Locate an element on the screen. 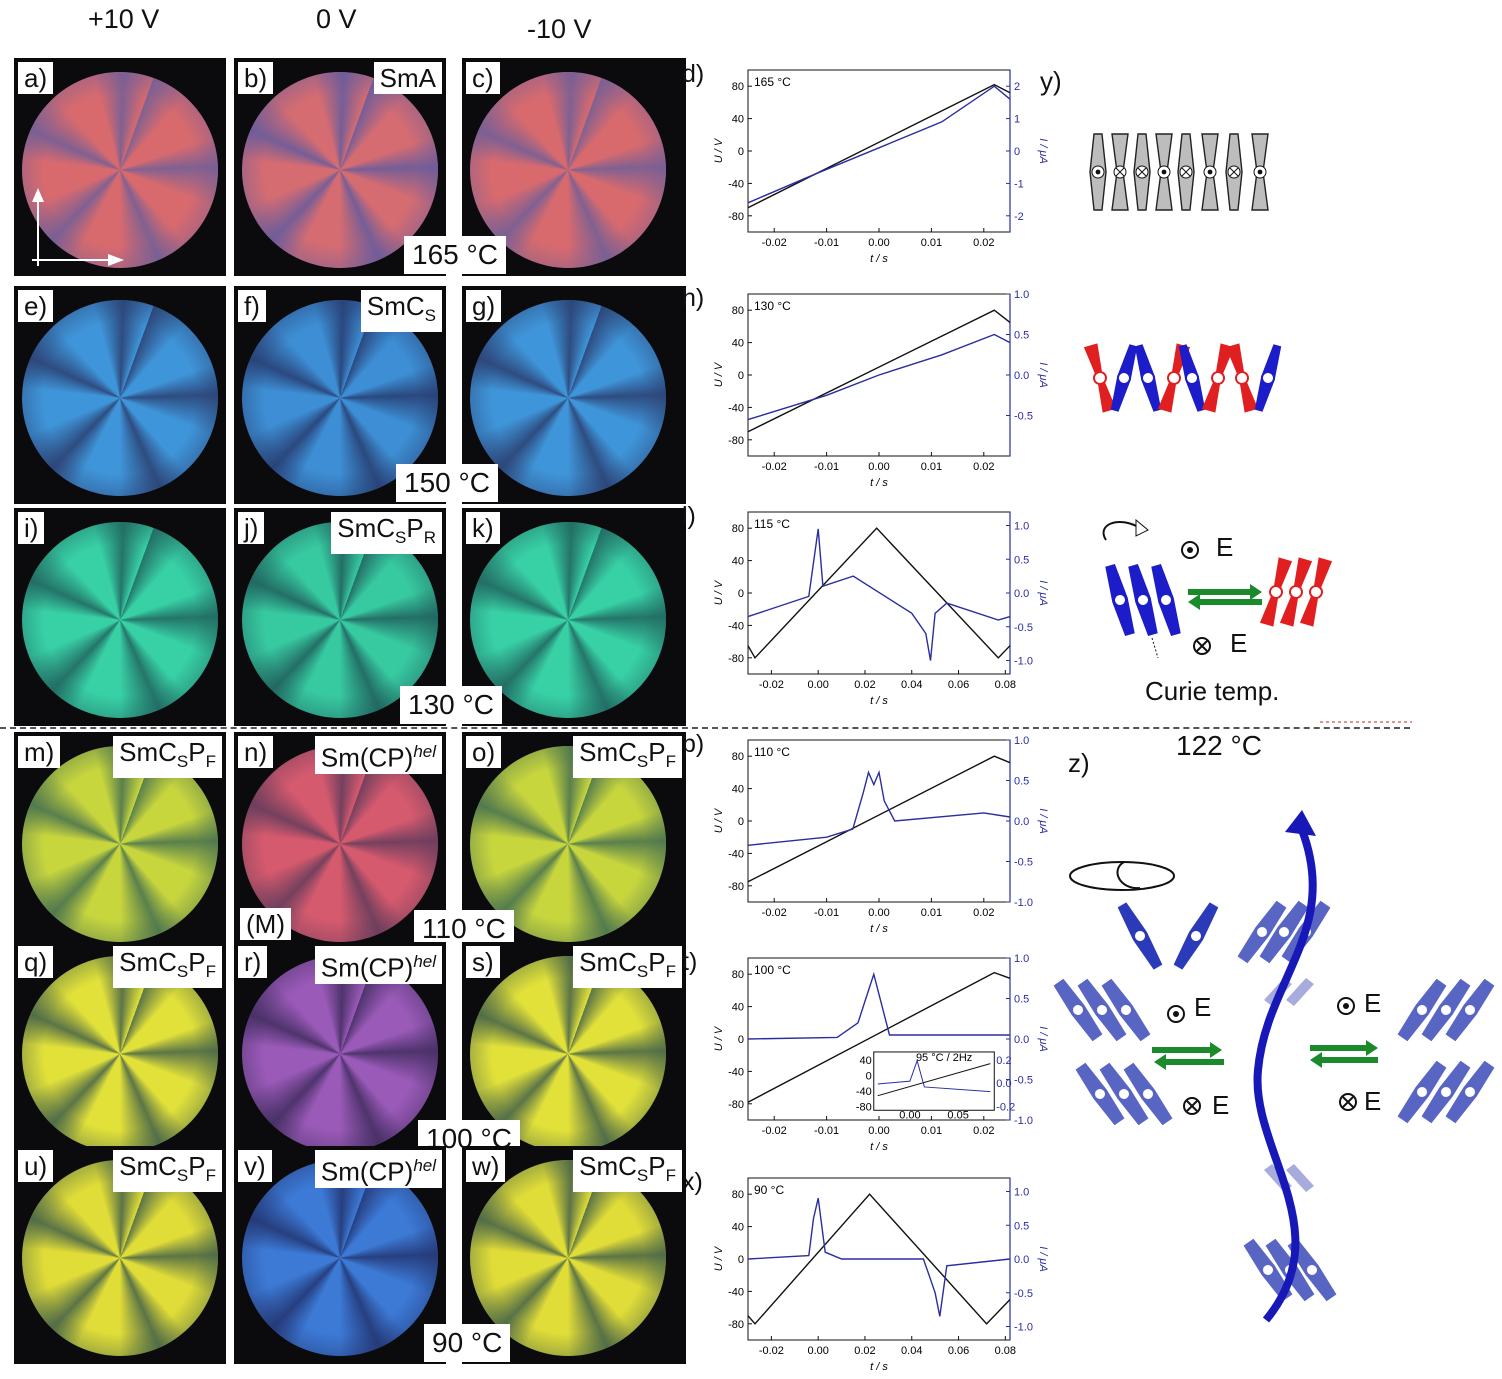 This screenshot has width=1502, height=1379. micrograph-b: b) SmA is located at coordinates (340, 167).